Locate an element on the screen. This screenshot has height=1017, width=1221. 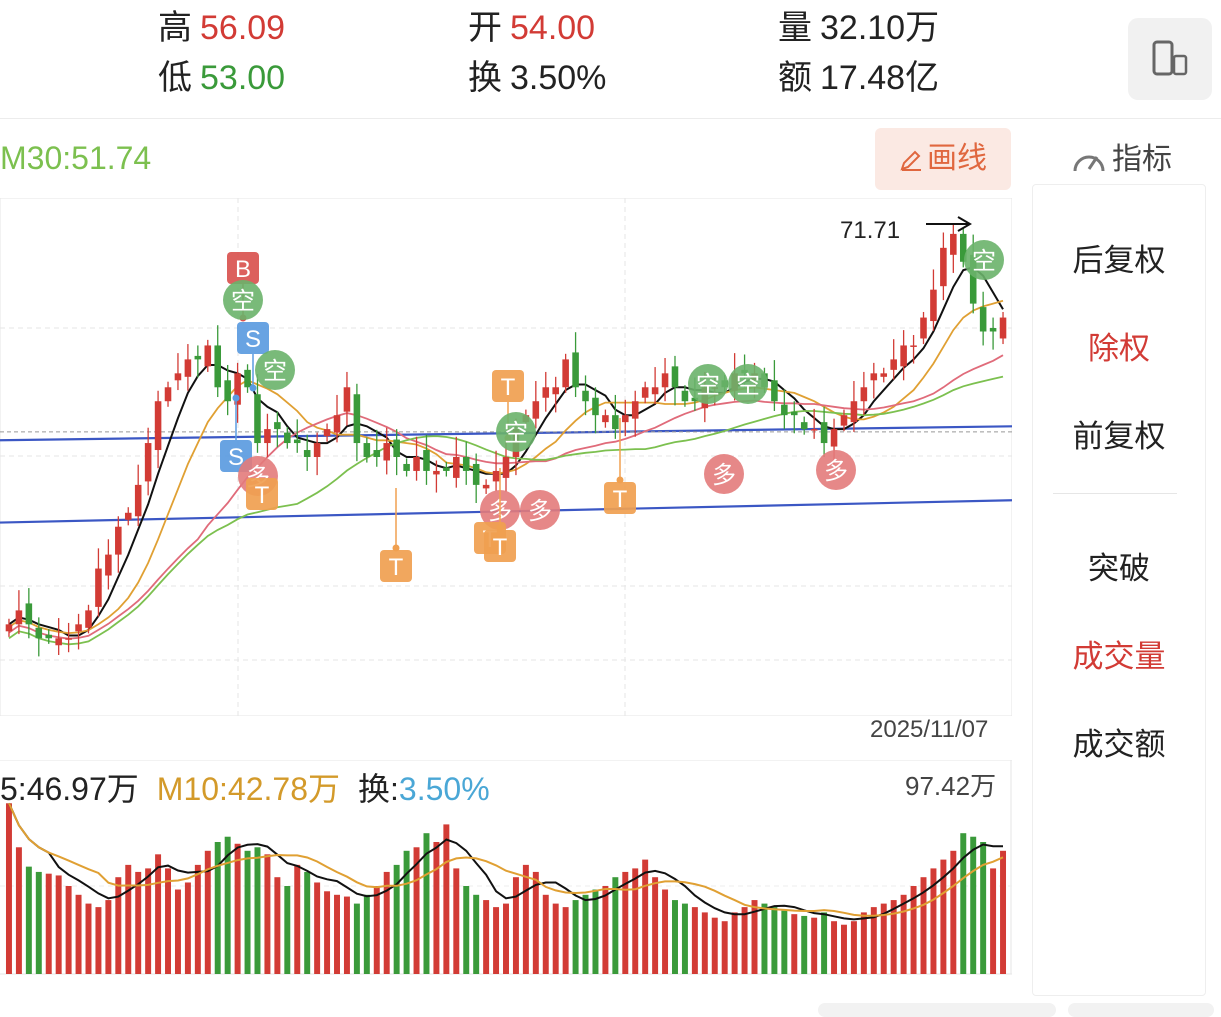
trade-marker-2-text: T is located at coordinates (508, 387).